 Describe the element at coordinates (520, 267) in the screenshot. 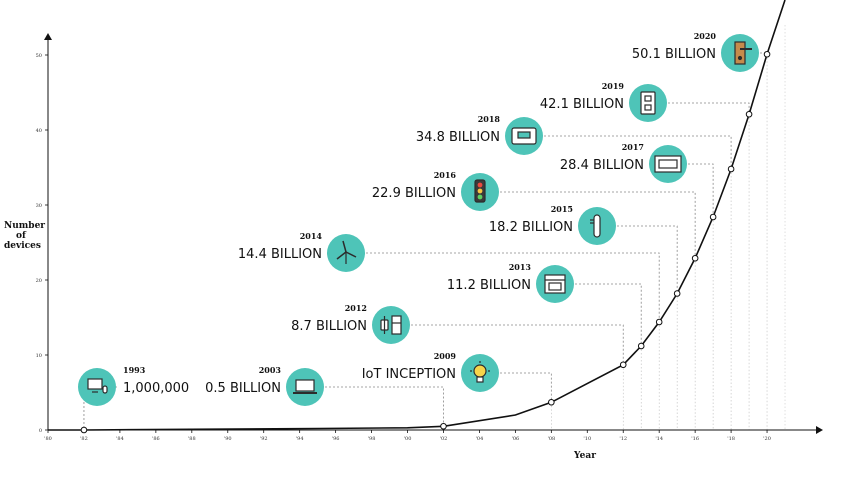

I see `annotation-year: 2013` at that location.